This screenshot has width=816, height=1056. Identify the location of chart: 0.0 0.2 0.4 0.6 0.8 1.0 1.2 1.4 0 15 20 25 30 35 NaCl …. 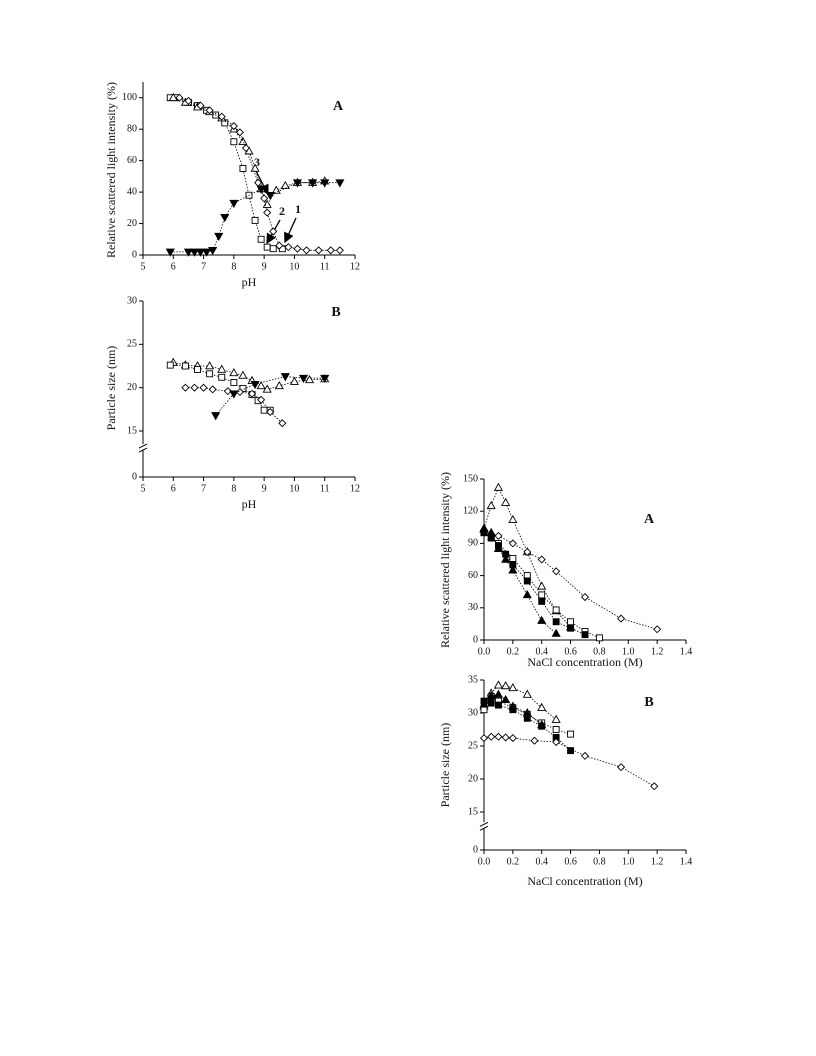
(565, 780).